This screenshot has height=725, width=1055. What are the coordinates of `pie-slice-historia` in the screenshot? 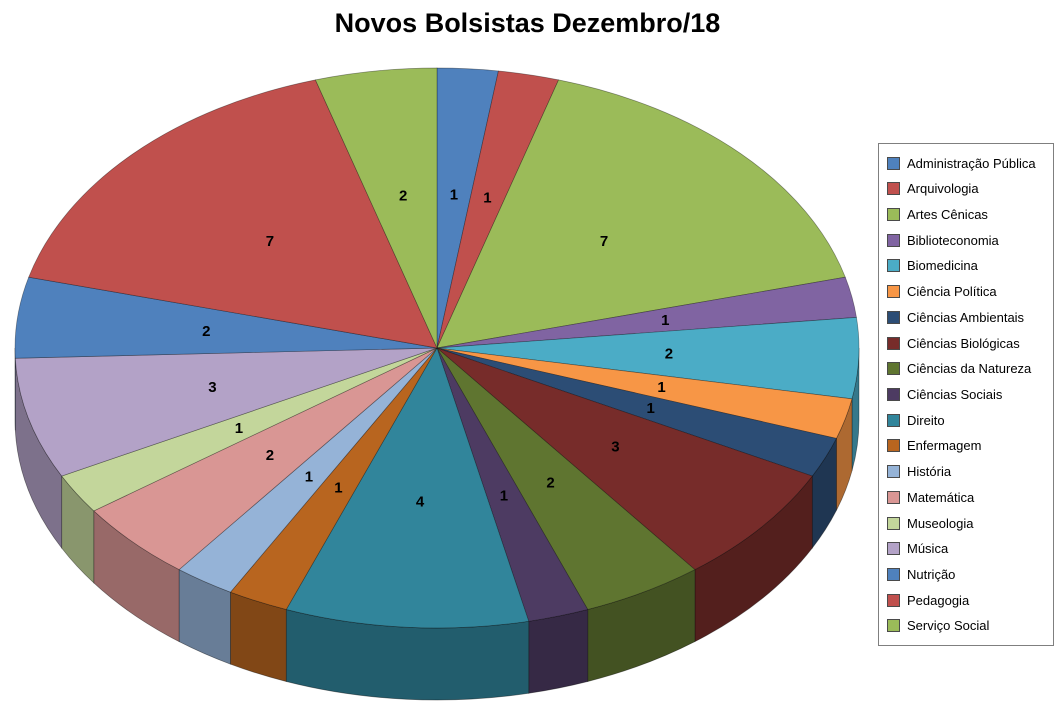 It's located at (308, 470).